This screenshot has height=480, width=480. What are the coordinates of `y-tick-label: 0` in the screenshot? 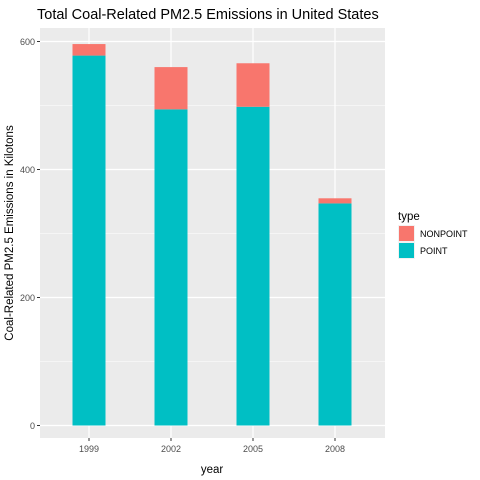 It's located at (32, 426).